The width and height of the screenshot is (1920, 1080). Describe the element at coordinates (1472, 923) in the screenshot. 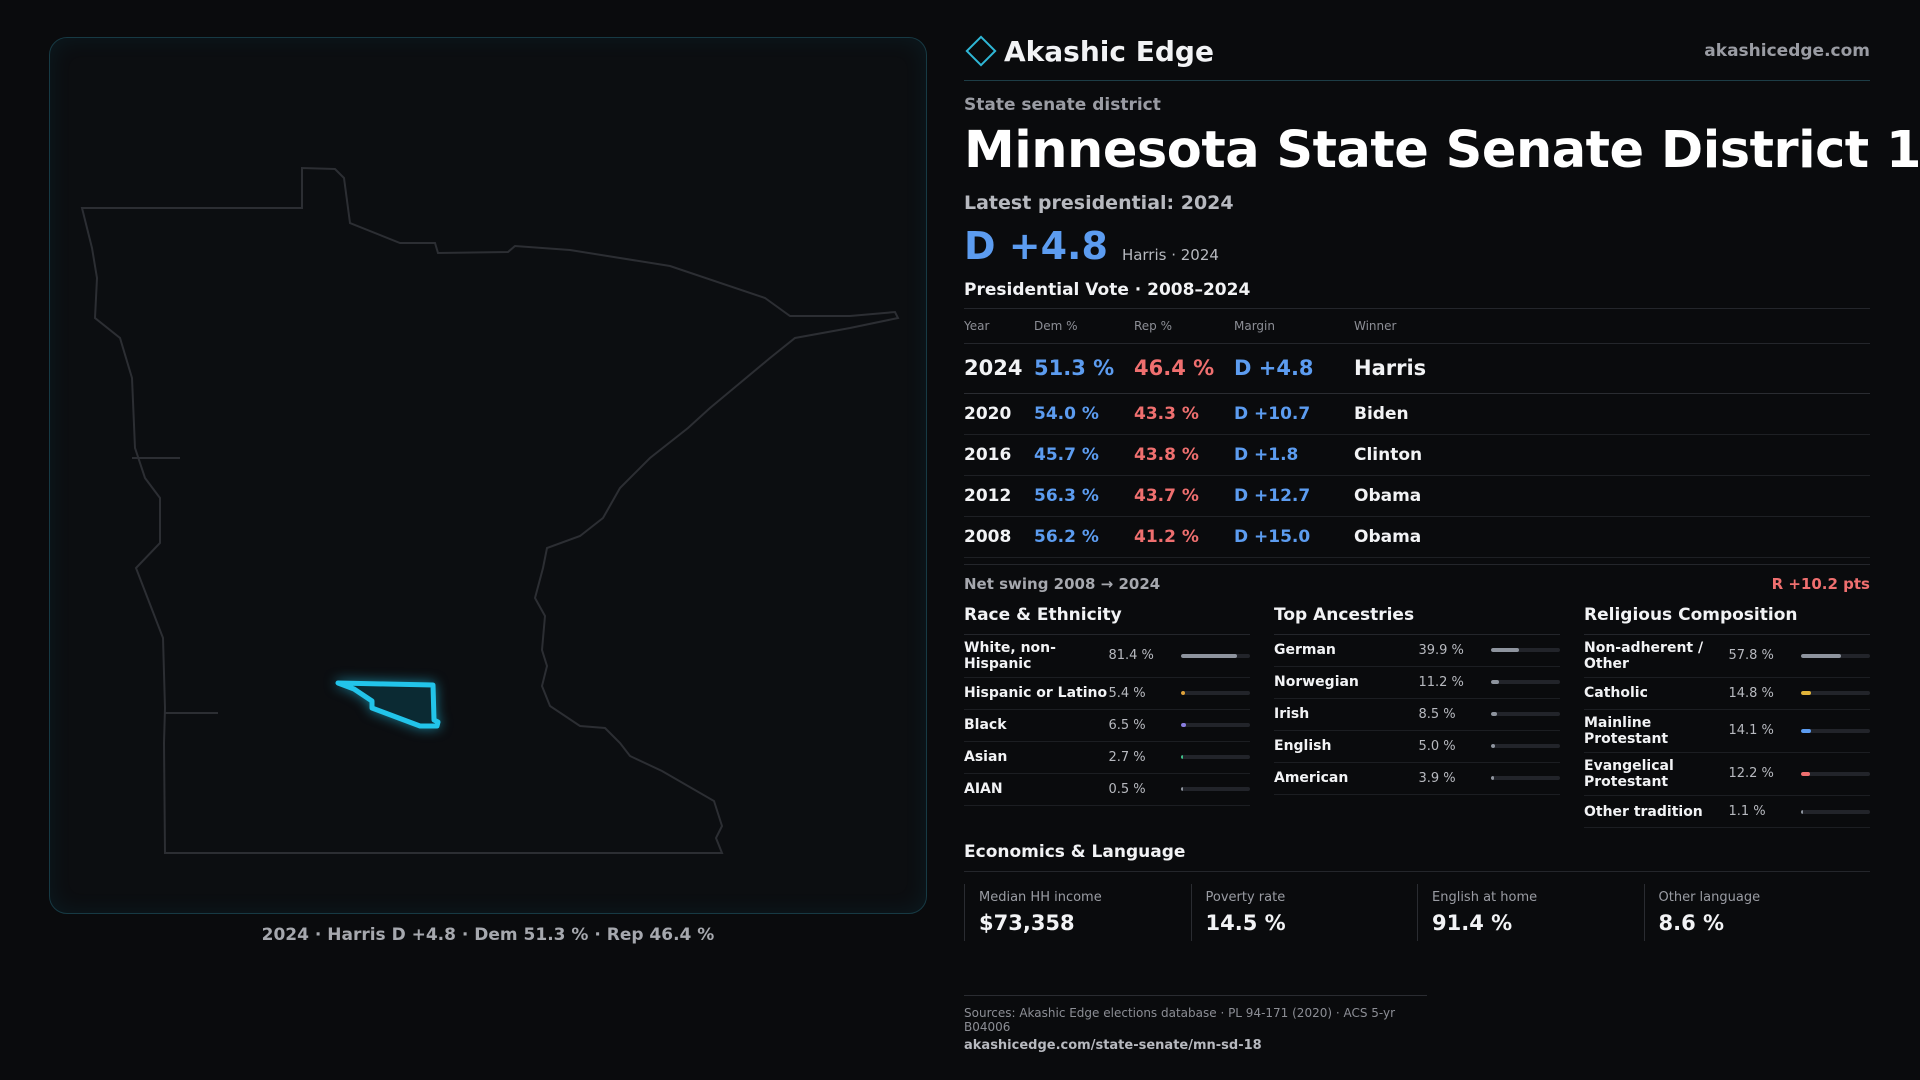

I see `econ-value: 91.4 %` at that location.